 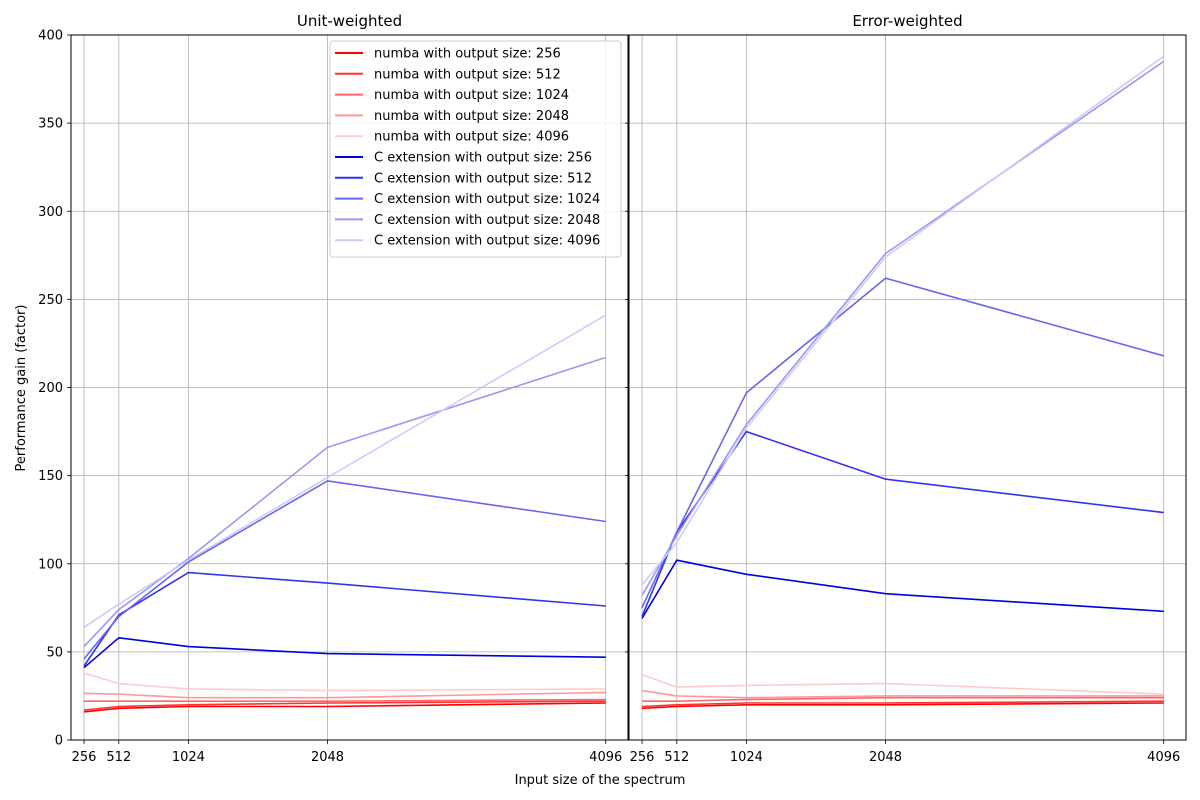 What do you see at coordinates (50, 476) in the screenshot?
I see `y-tick-label: 150` at bounding box center [50, 476].